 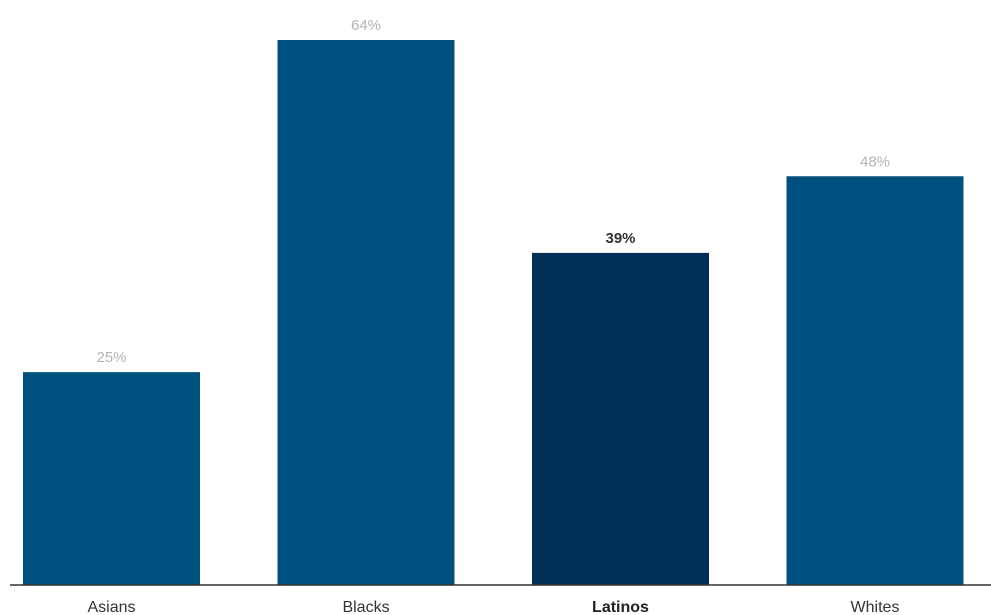 What do you see at coordinates (111, 478) in the screenshot?
I see `bar-asians` at bounding box center [111, 478].